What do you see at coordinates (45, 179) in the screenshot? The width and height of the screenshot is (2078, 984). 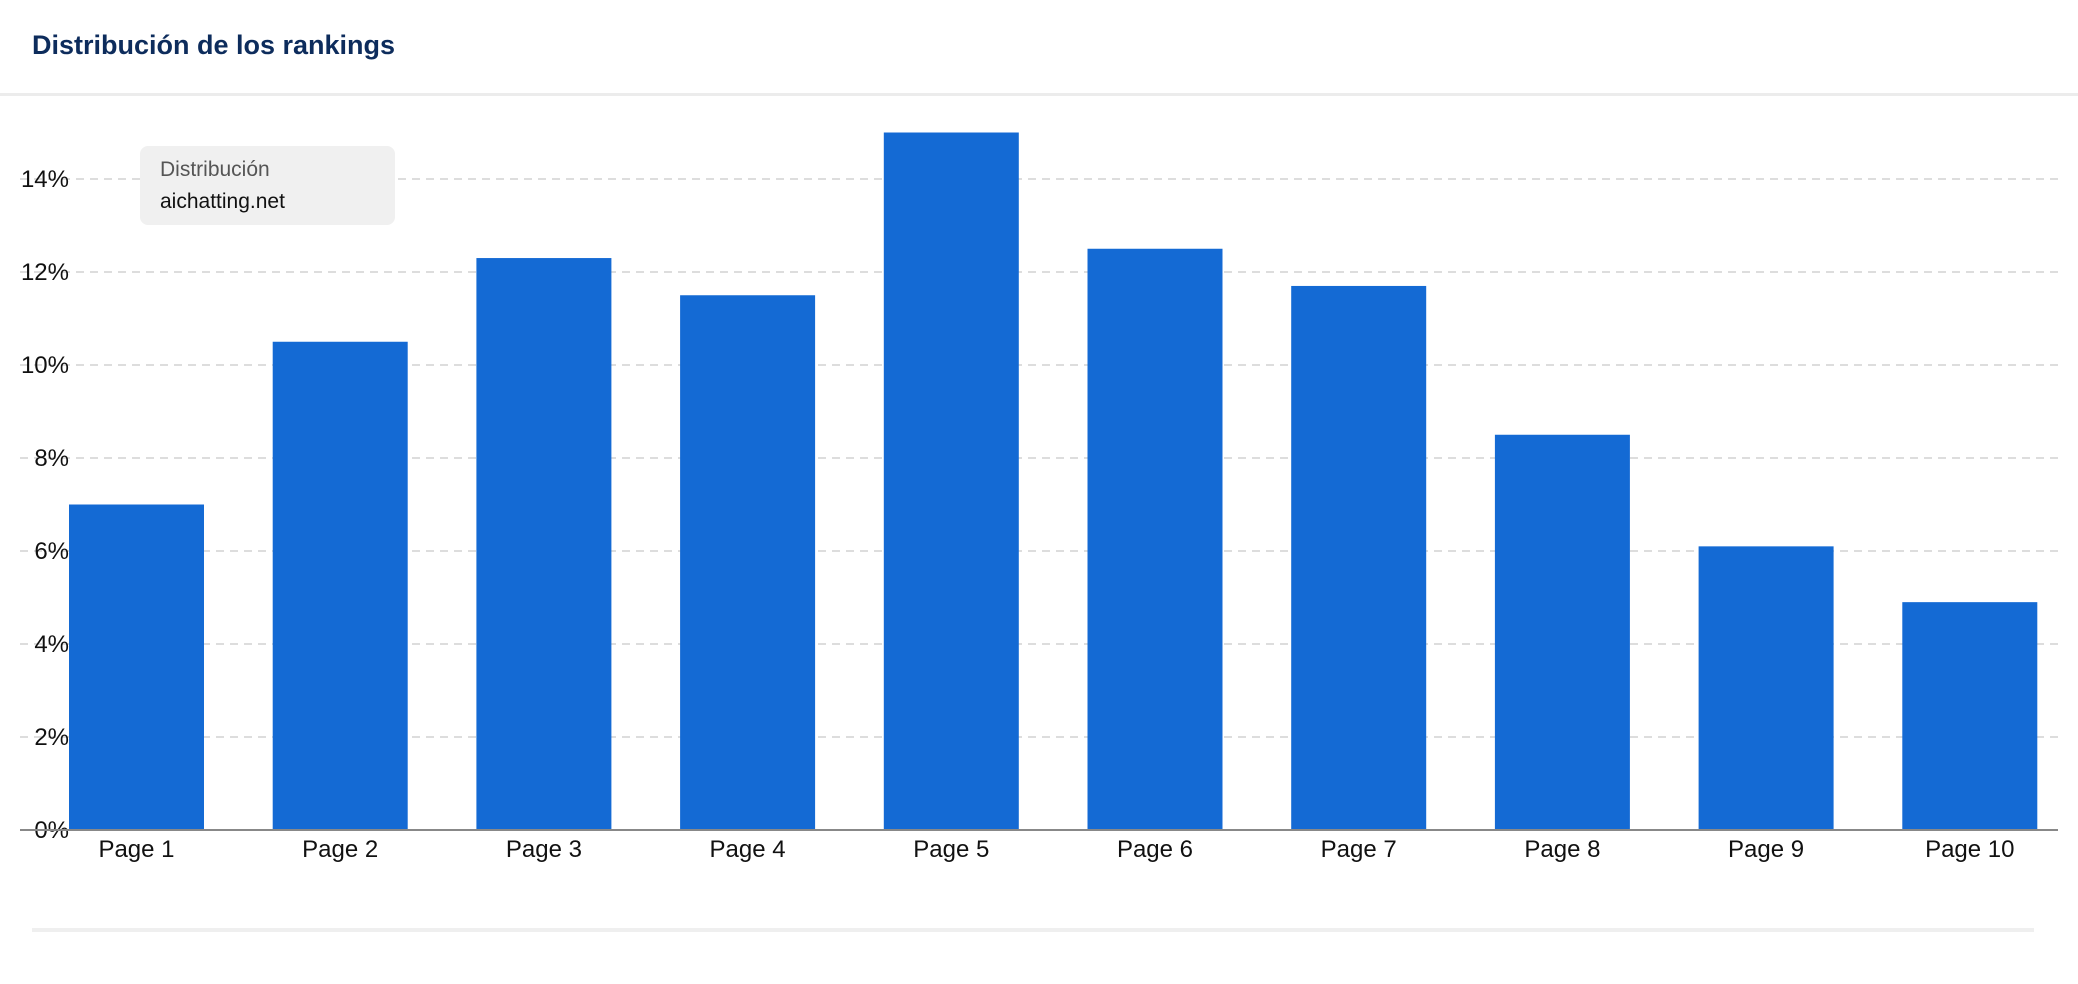 I see `y-tick-label: 14%` at bounding box center [45, 179].